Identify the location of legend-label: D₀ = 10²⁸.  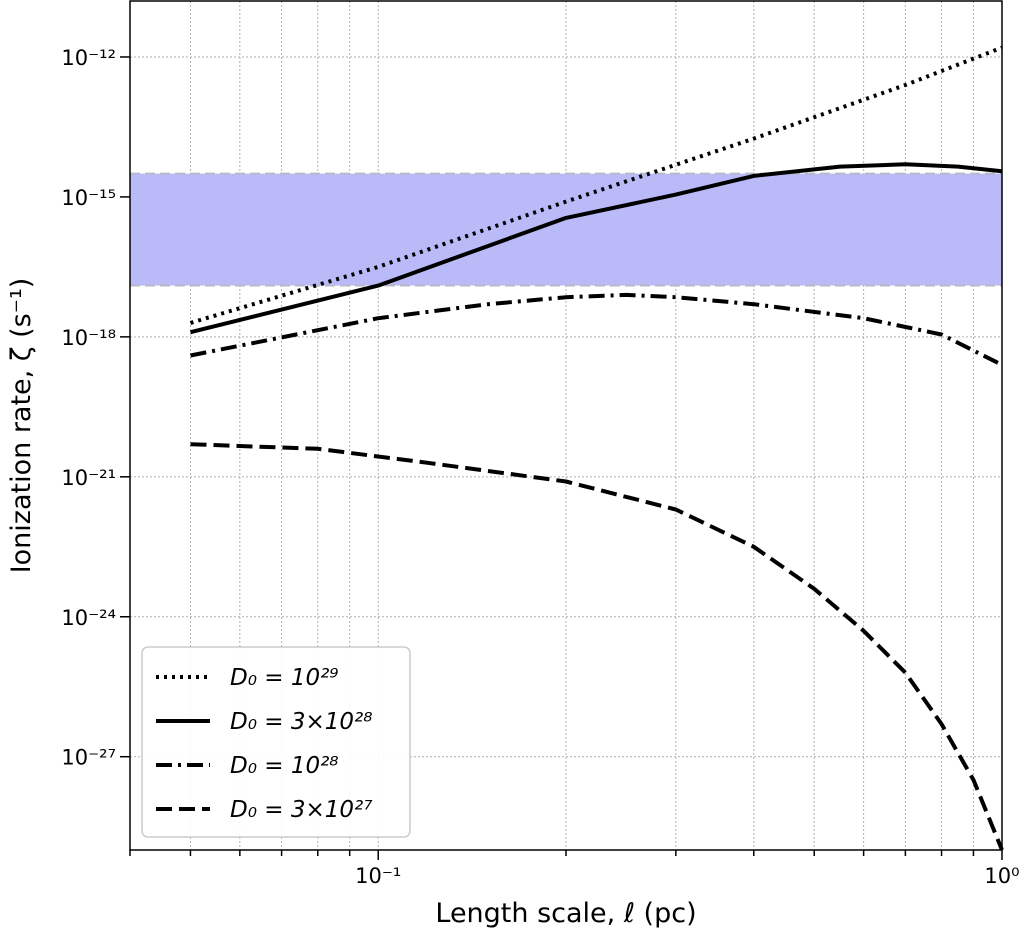
(284, 766).